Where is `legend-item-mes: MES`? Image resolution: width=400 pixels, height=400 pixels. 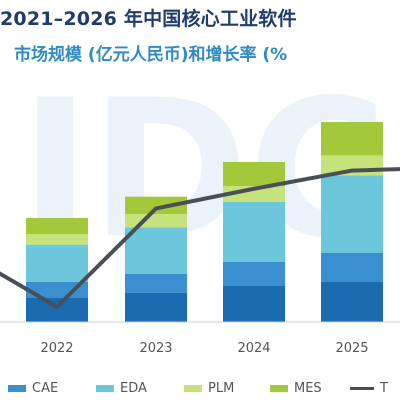
legend-item-mes: MES is located at coordinates (296, 388).